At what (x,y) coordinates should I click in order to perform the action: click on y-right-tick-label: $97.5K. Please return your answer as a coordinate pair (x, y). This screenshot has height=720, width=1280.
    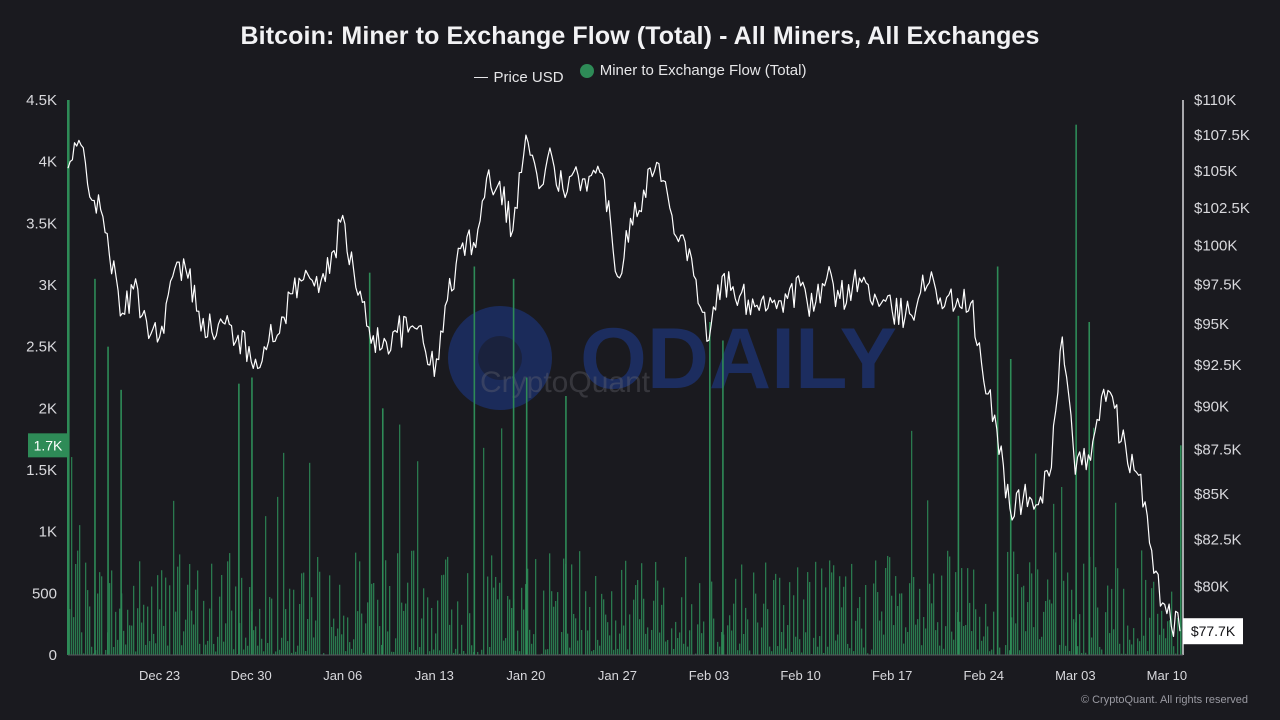
    Looking at the image, I should click on (1218, 284).